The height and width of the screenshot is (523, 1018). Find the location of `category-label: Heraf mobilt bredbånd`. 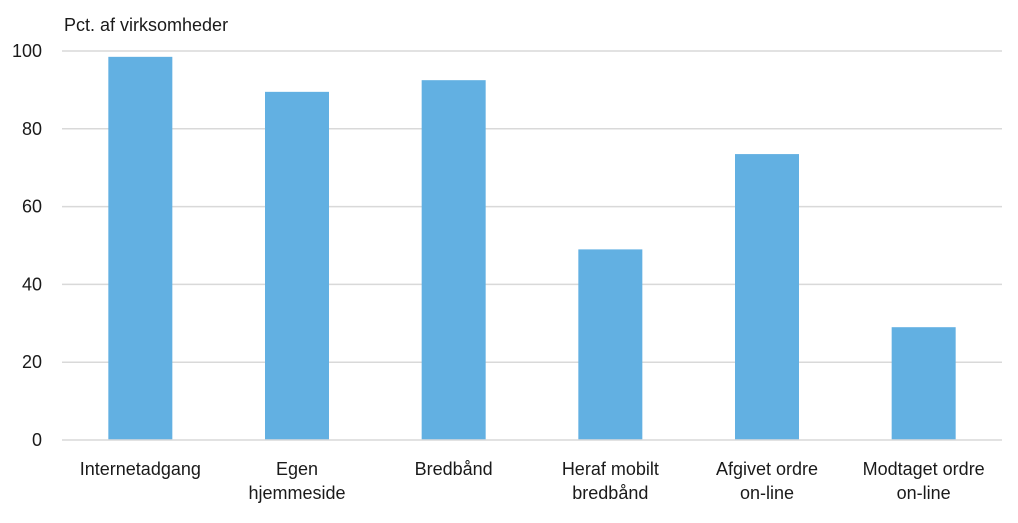

category-label: Heraf mobilt bredbånd is located at coordinates (610, 481).